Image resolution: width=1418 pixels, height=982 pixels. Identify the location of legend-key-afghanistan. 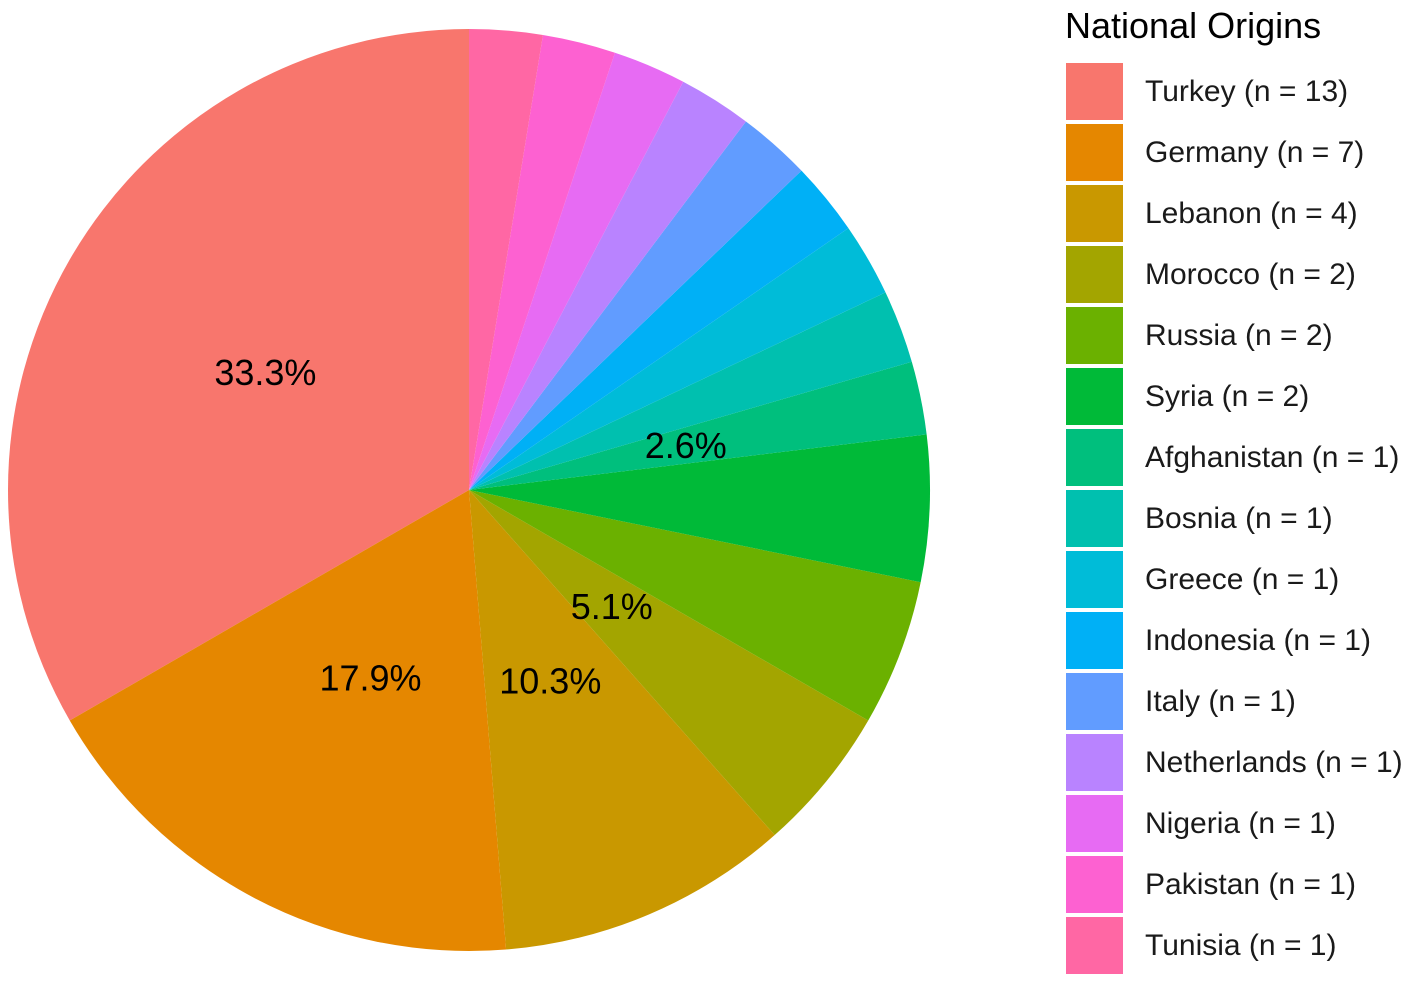
(1094, 457).